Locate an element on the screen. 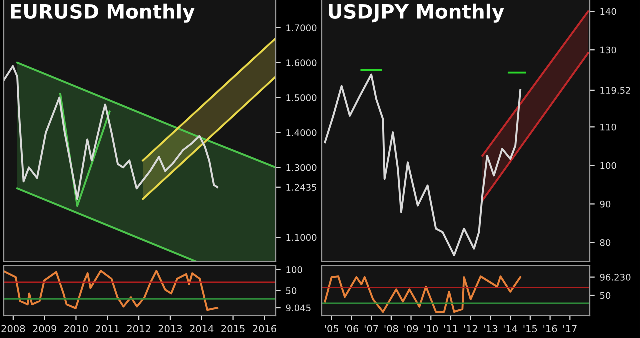  x-tick-label: 2012 is located at coordinates (138, 329).